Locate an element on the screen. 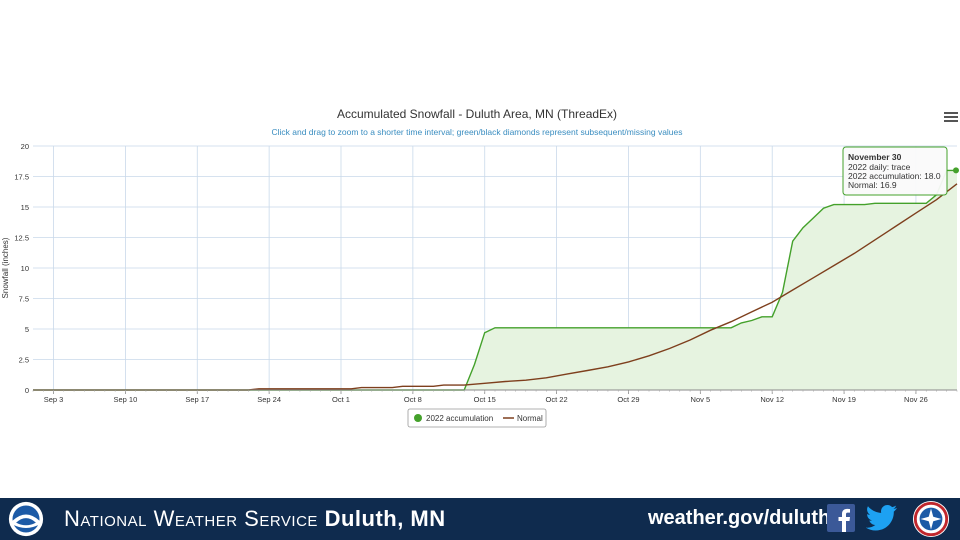 This screenshot has width=960, height=540. legend: 2022 accumulation Normal is located at coordinates (477, 418).